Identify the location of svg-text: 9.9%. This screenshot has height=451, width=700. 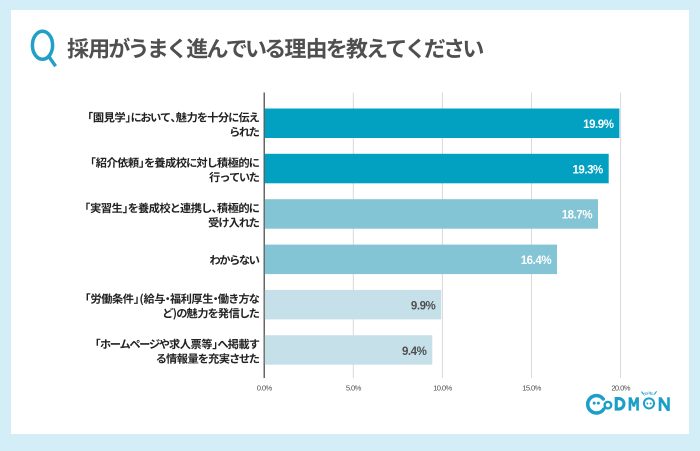
(423, 306).